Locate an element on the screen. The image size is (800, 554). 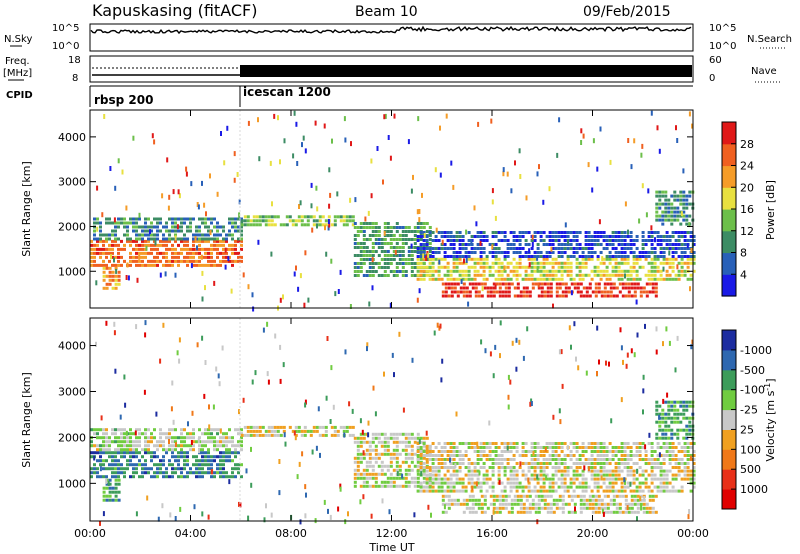
y-tick-label: 1000 is located at coordinates (72, 483).